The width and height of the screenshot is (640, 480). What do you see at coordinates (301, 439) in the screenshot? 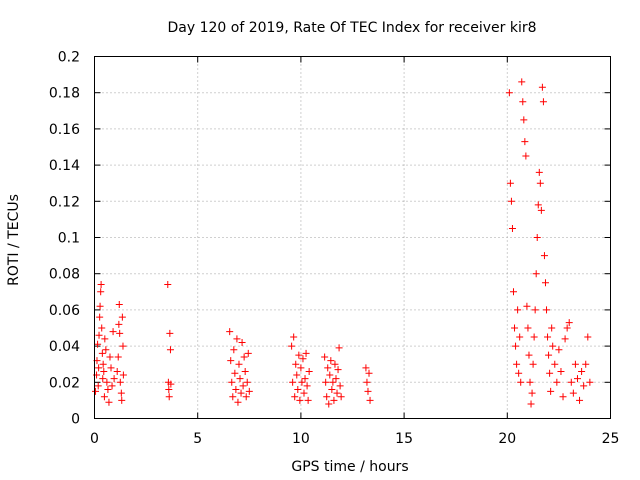
I see `x-tick-label: 10` at bounding box center [301, 439].